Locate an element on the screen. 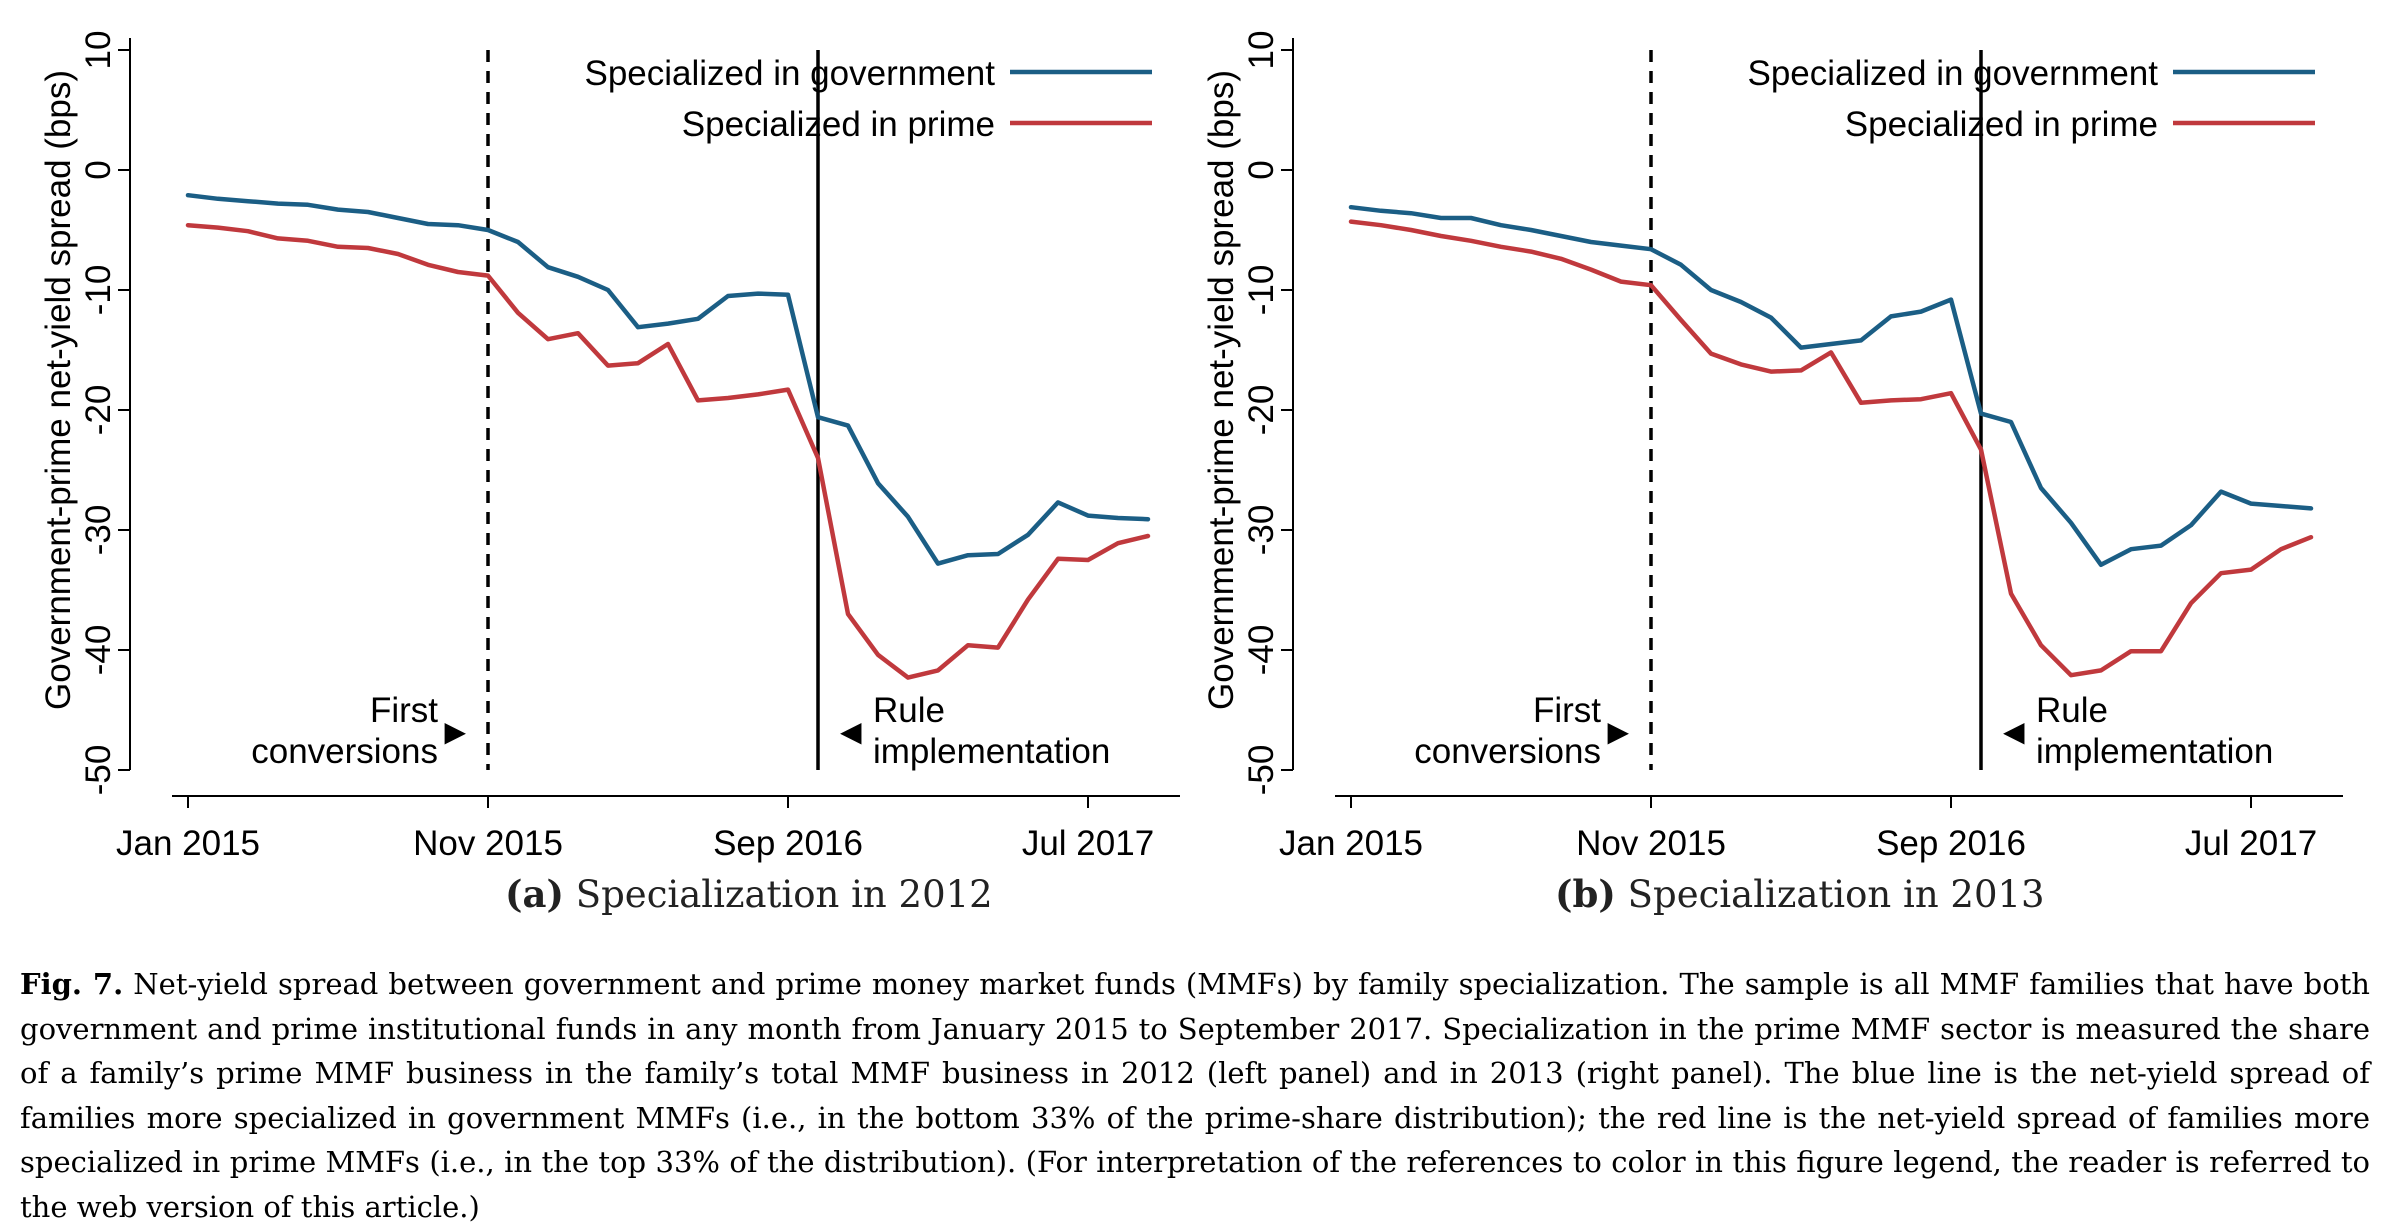 The width and height of the screenshot is (2390, 1230). panel-caption-b: (b) Specialization in 2013 is located at coordinates (1800, 894).